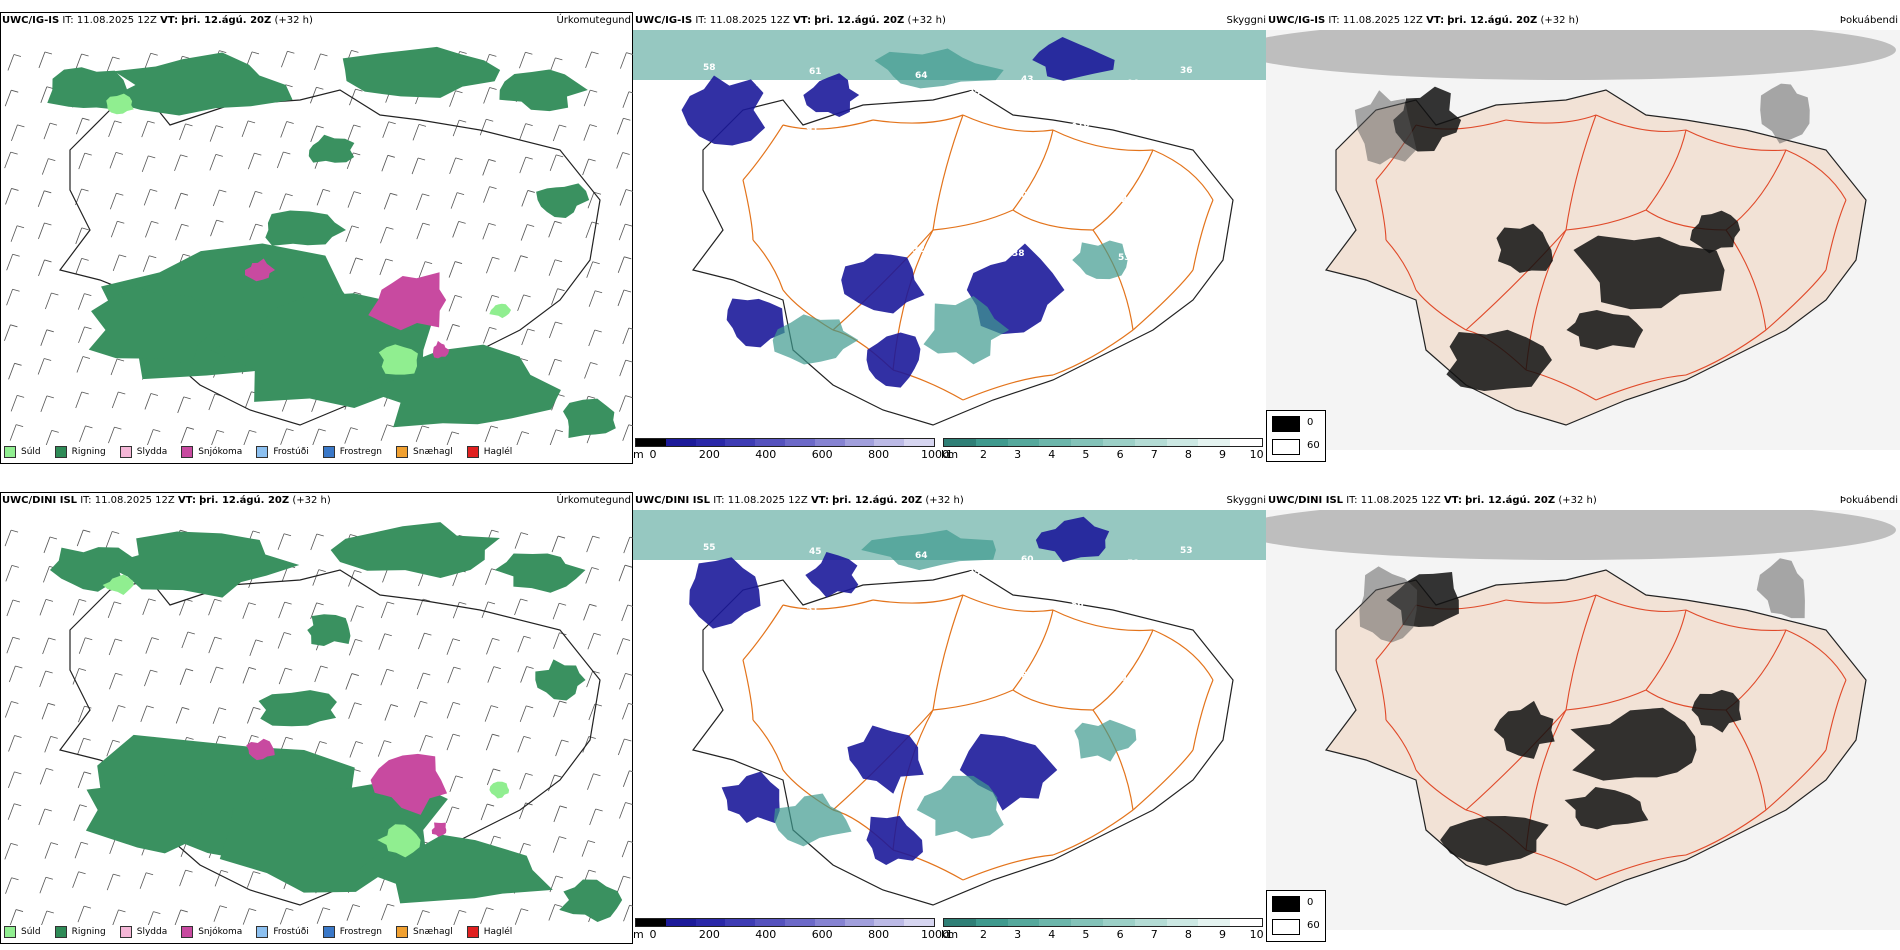  What do you see at coordinates (1052, 934) in the screenshot?
I see `colorbar-tick: 4` at bounding box center [1052, 934].